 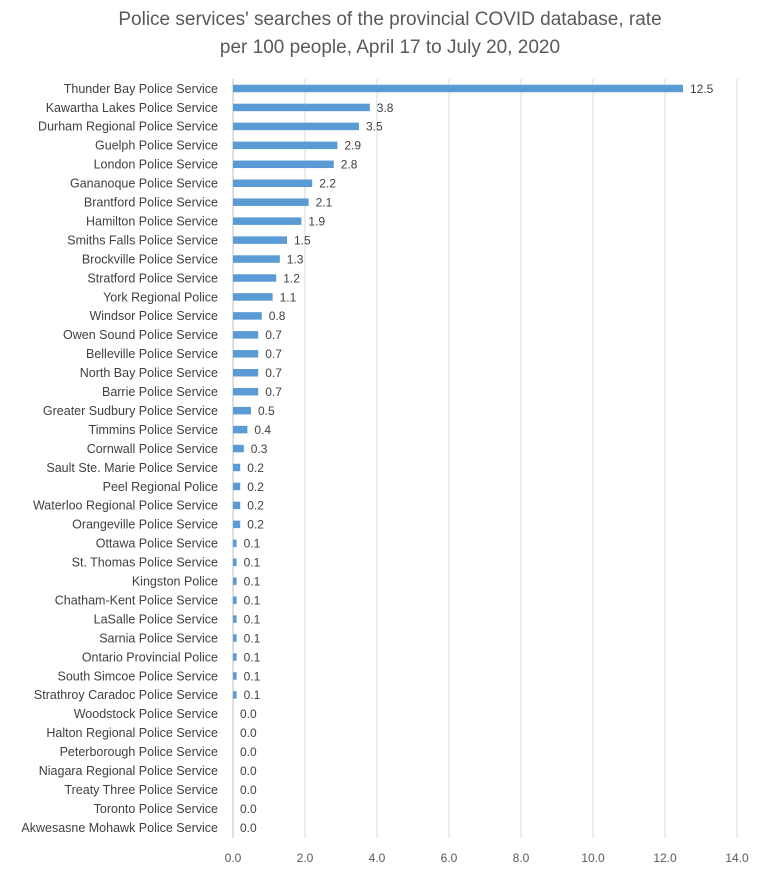 What do you see at coordinates (291, 278) in the screenshot?
I see `value-label: 1.2` at bounding box center [291, 278].